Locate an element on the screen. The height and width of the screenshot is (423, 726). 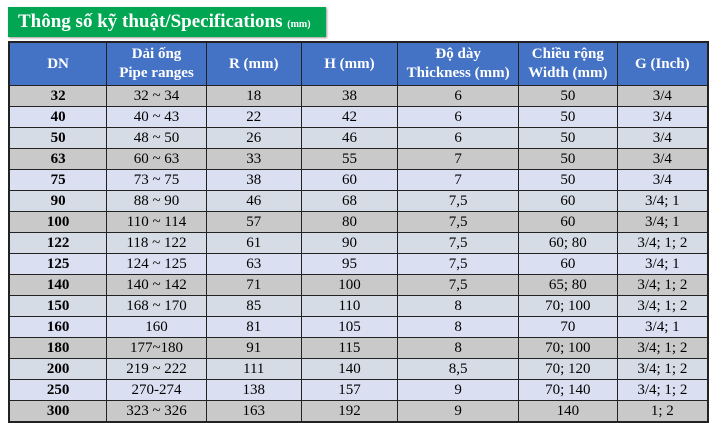
cell-width: 70 is located at coordinates (568, 327).